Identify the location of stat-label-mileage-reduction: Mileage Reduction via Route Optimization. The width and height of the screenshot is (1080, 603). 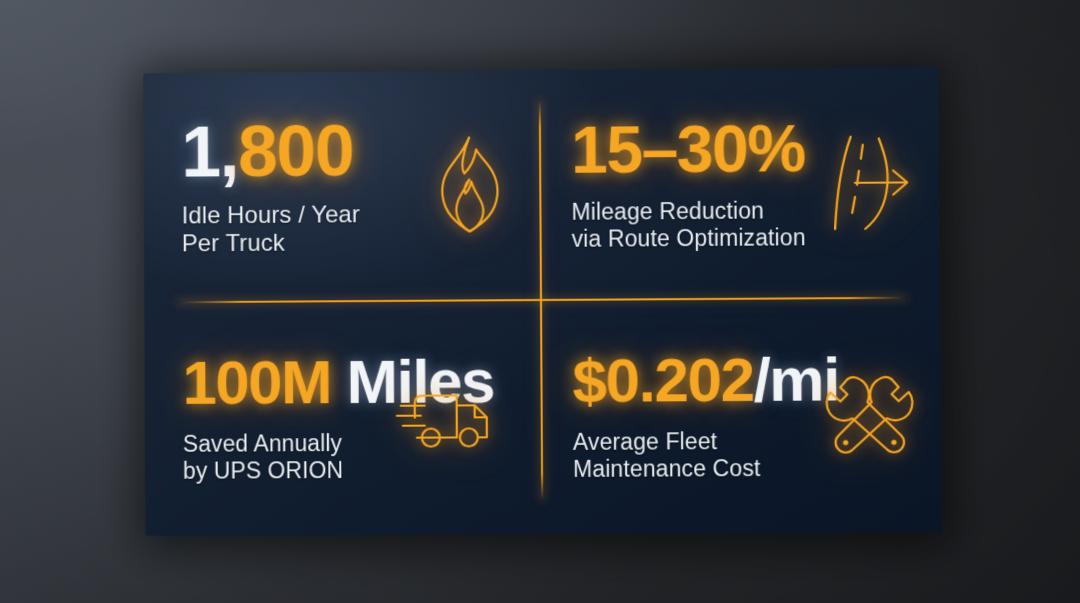
(696, 224).